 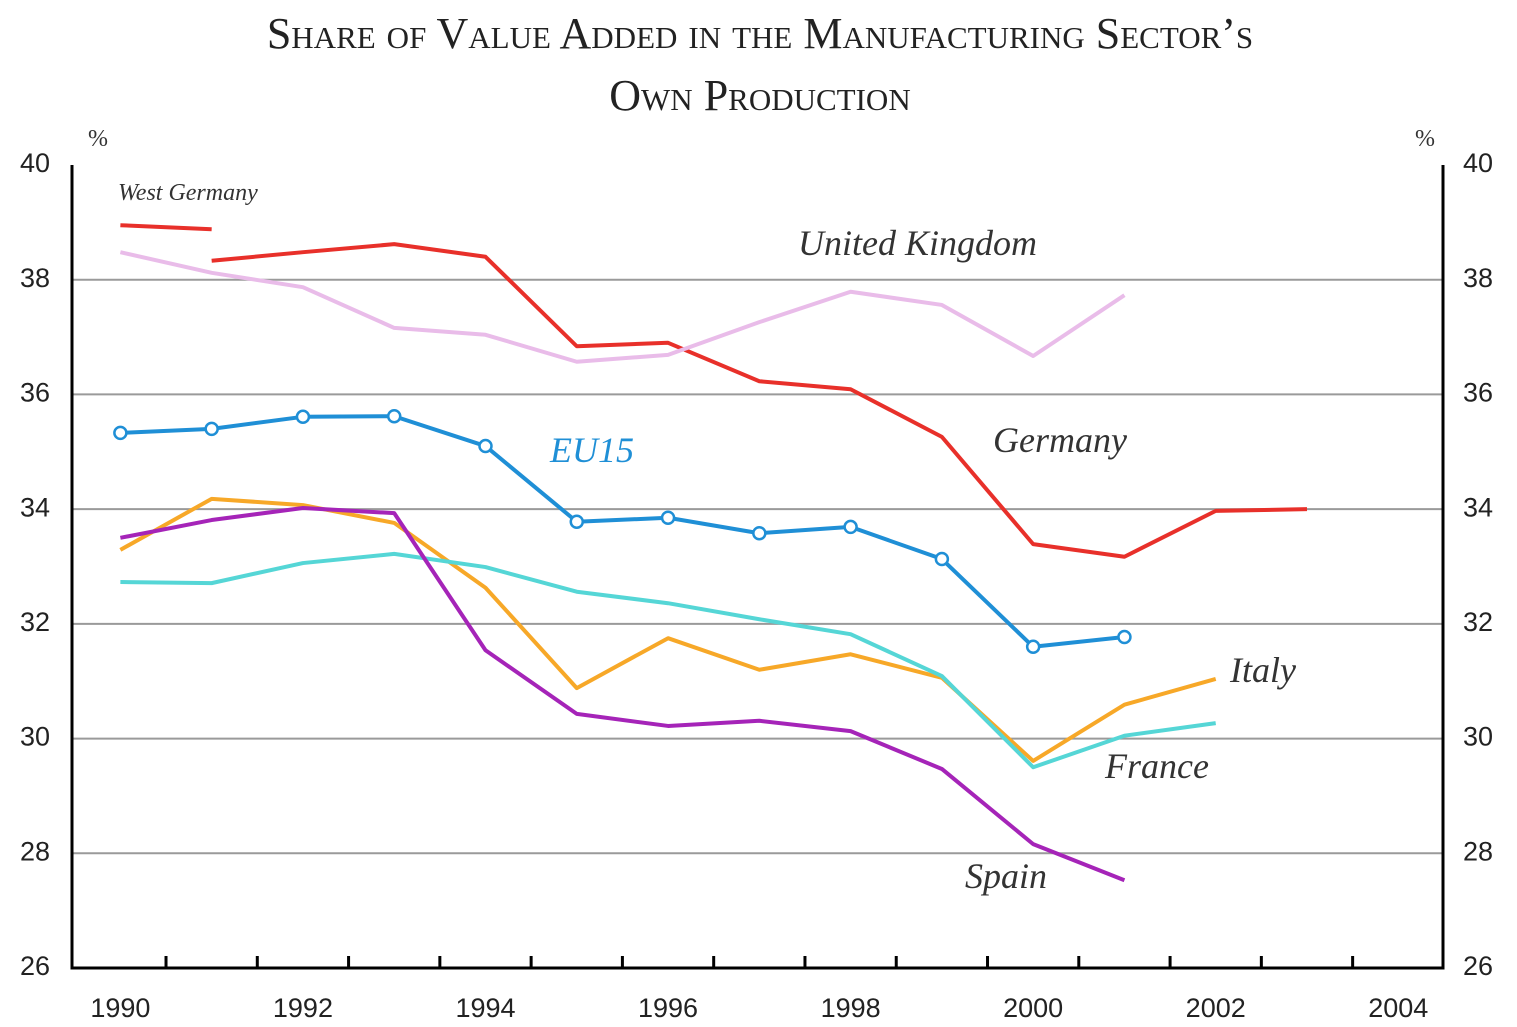 I want to click on y-tick-label: 34, so click(x=35, y=507).